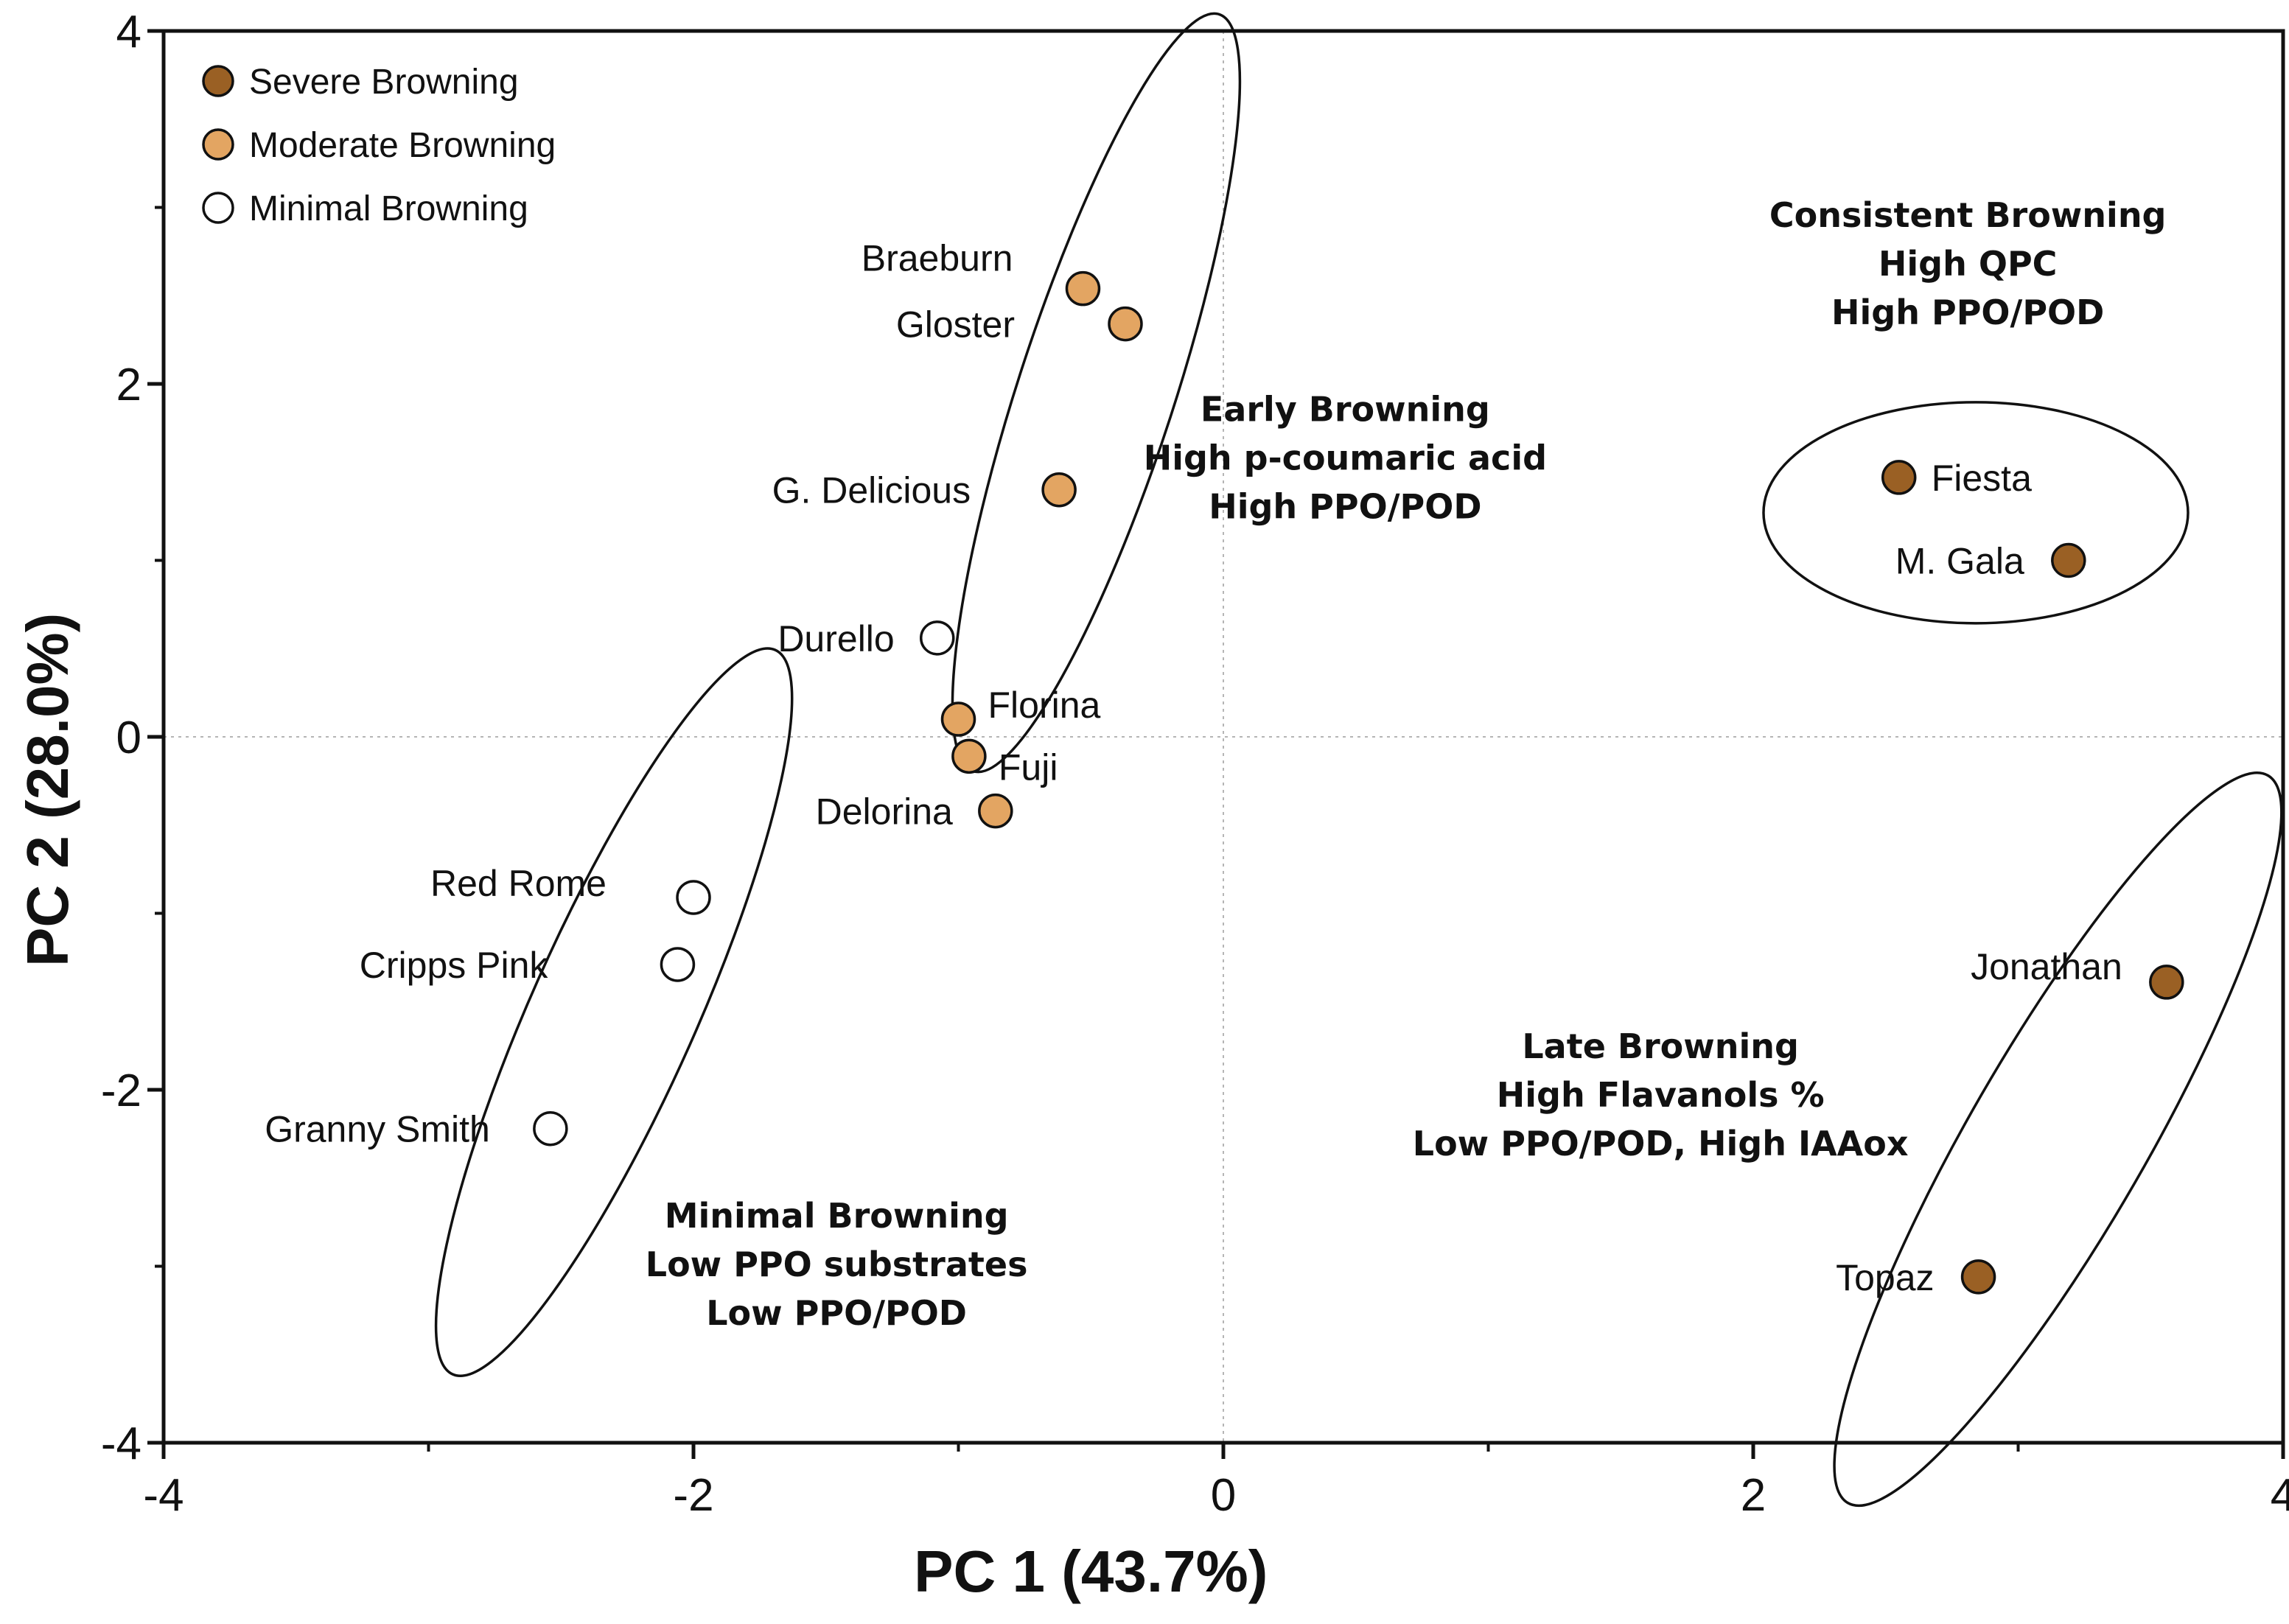 Image resolution: width=2289 pixels, height=1624 pixels. Describe the element at coordinates (1091, 1571) in the screenshot. I see `x-axis-title: PC 1 (43.7%)` at that location.